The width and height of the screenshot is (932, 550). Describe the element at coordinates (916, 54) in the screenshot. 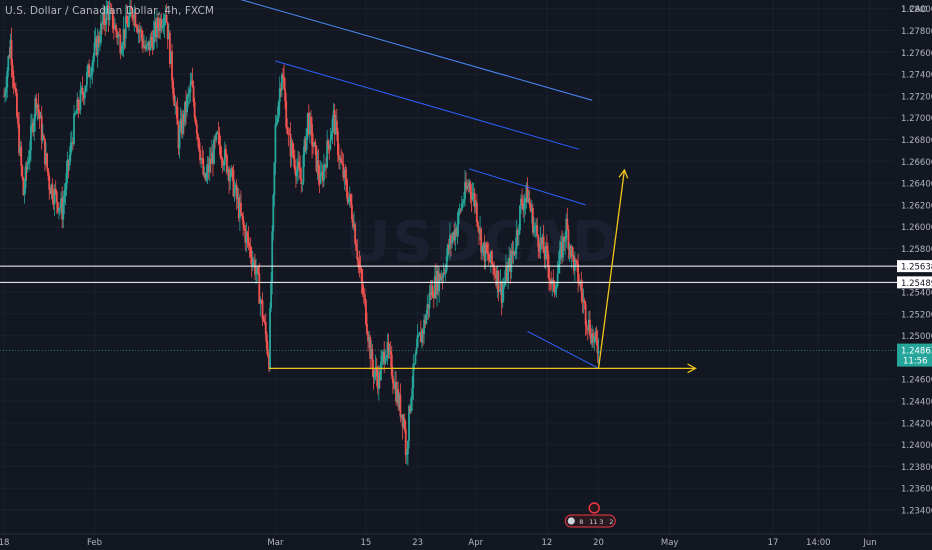

I see `y-tick-label: 1.27600` at that location.